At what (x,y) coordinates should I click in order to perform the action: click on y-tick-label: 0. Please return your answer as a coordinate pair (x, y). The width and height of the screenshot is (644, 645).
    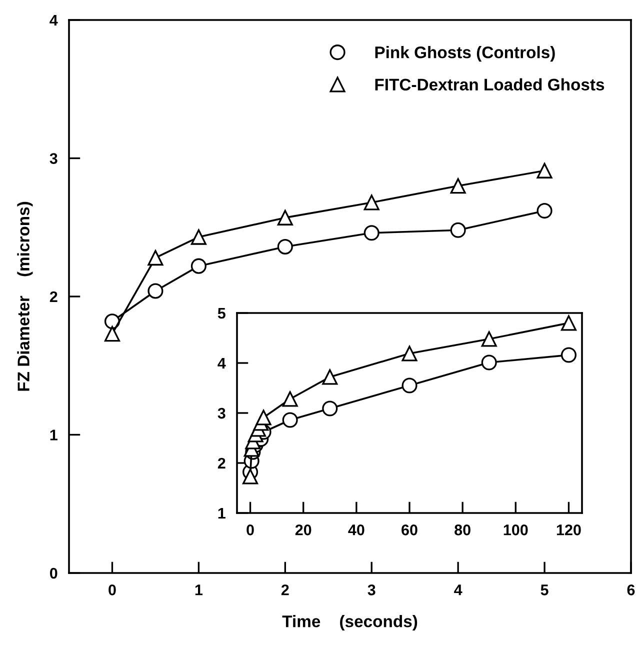
    Looking at the image, I should click on (54, 573).